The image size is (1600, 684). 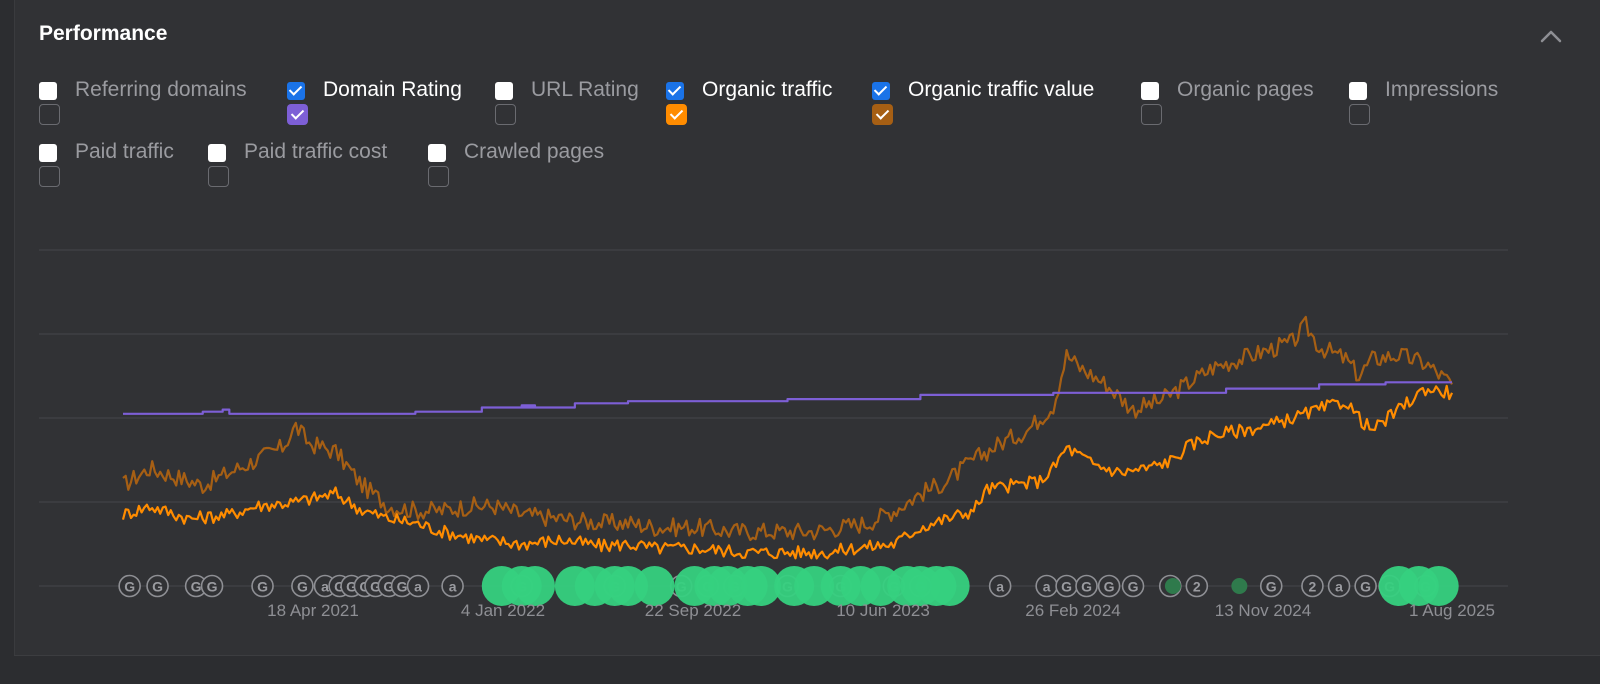 What do you see at coordinates (767, 89) in the screenshot?
I see `metric-label: Organic traffic` at bounding box center [767, 89].